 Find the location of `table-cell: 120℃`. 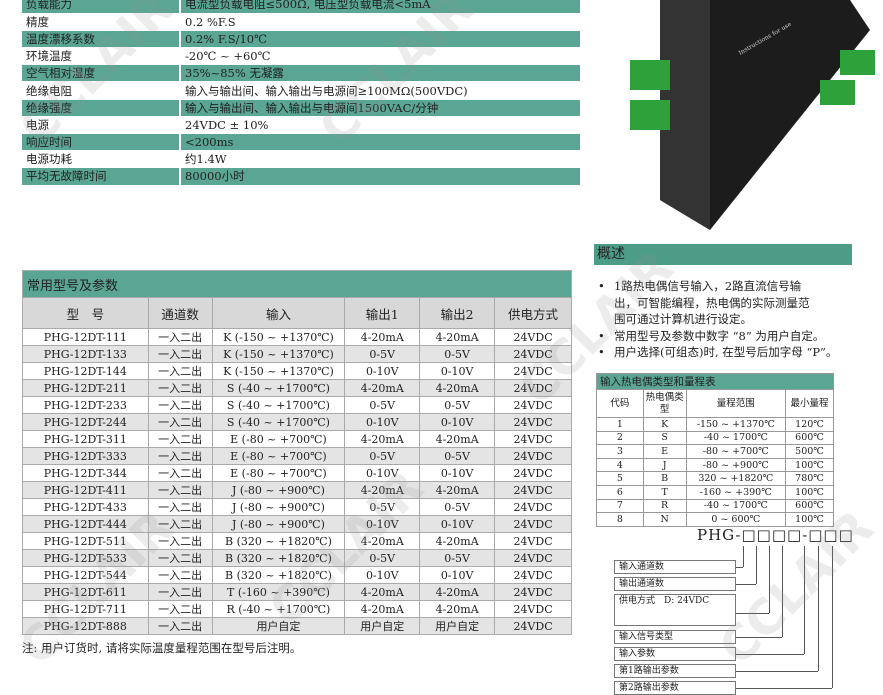

table-cell: 120℃ is located at coordinates (809, 424).